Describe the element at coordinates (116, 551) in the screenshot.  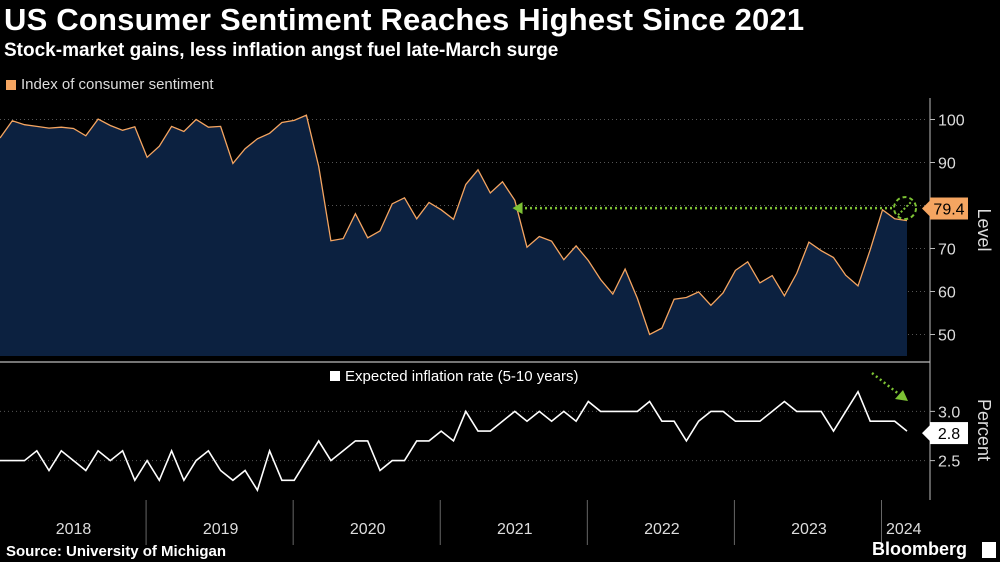
I see `source-note: Source: University of Michigan` at that location.